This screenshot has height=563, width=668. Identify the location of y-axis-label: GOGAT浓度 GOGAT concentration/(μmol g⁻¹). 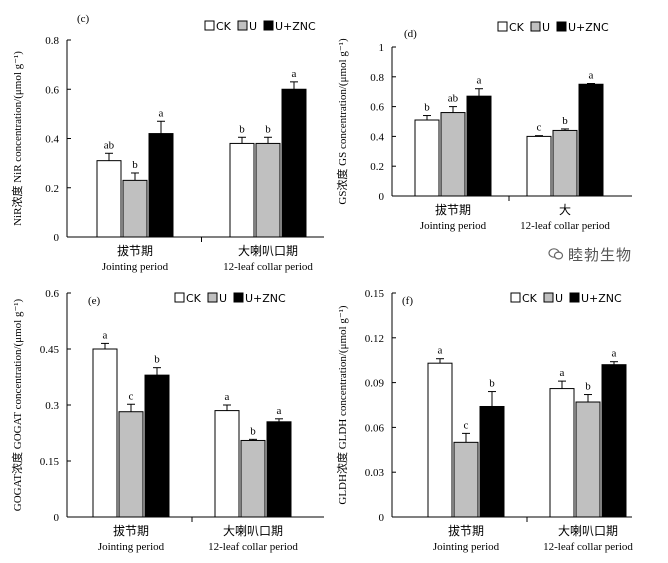
(17, 404).